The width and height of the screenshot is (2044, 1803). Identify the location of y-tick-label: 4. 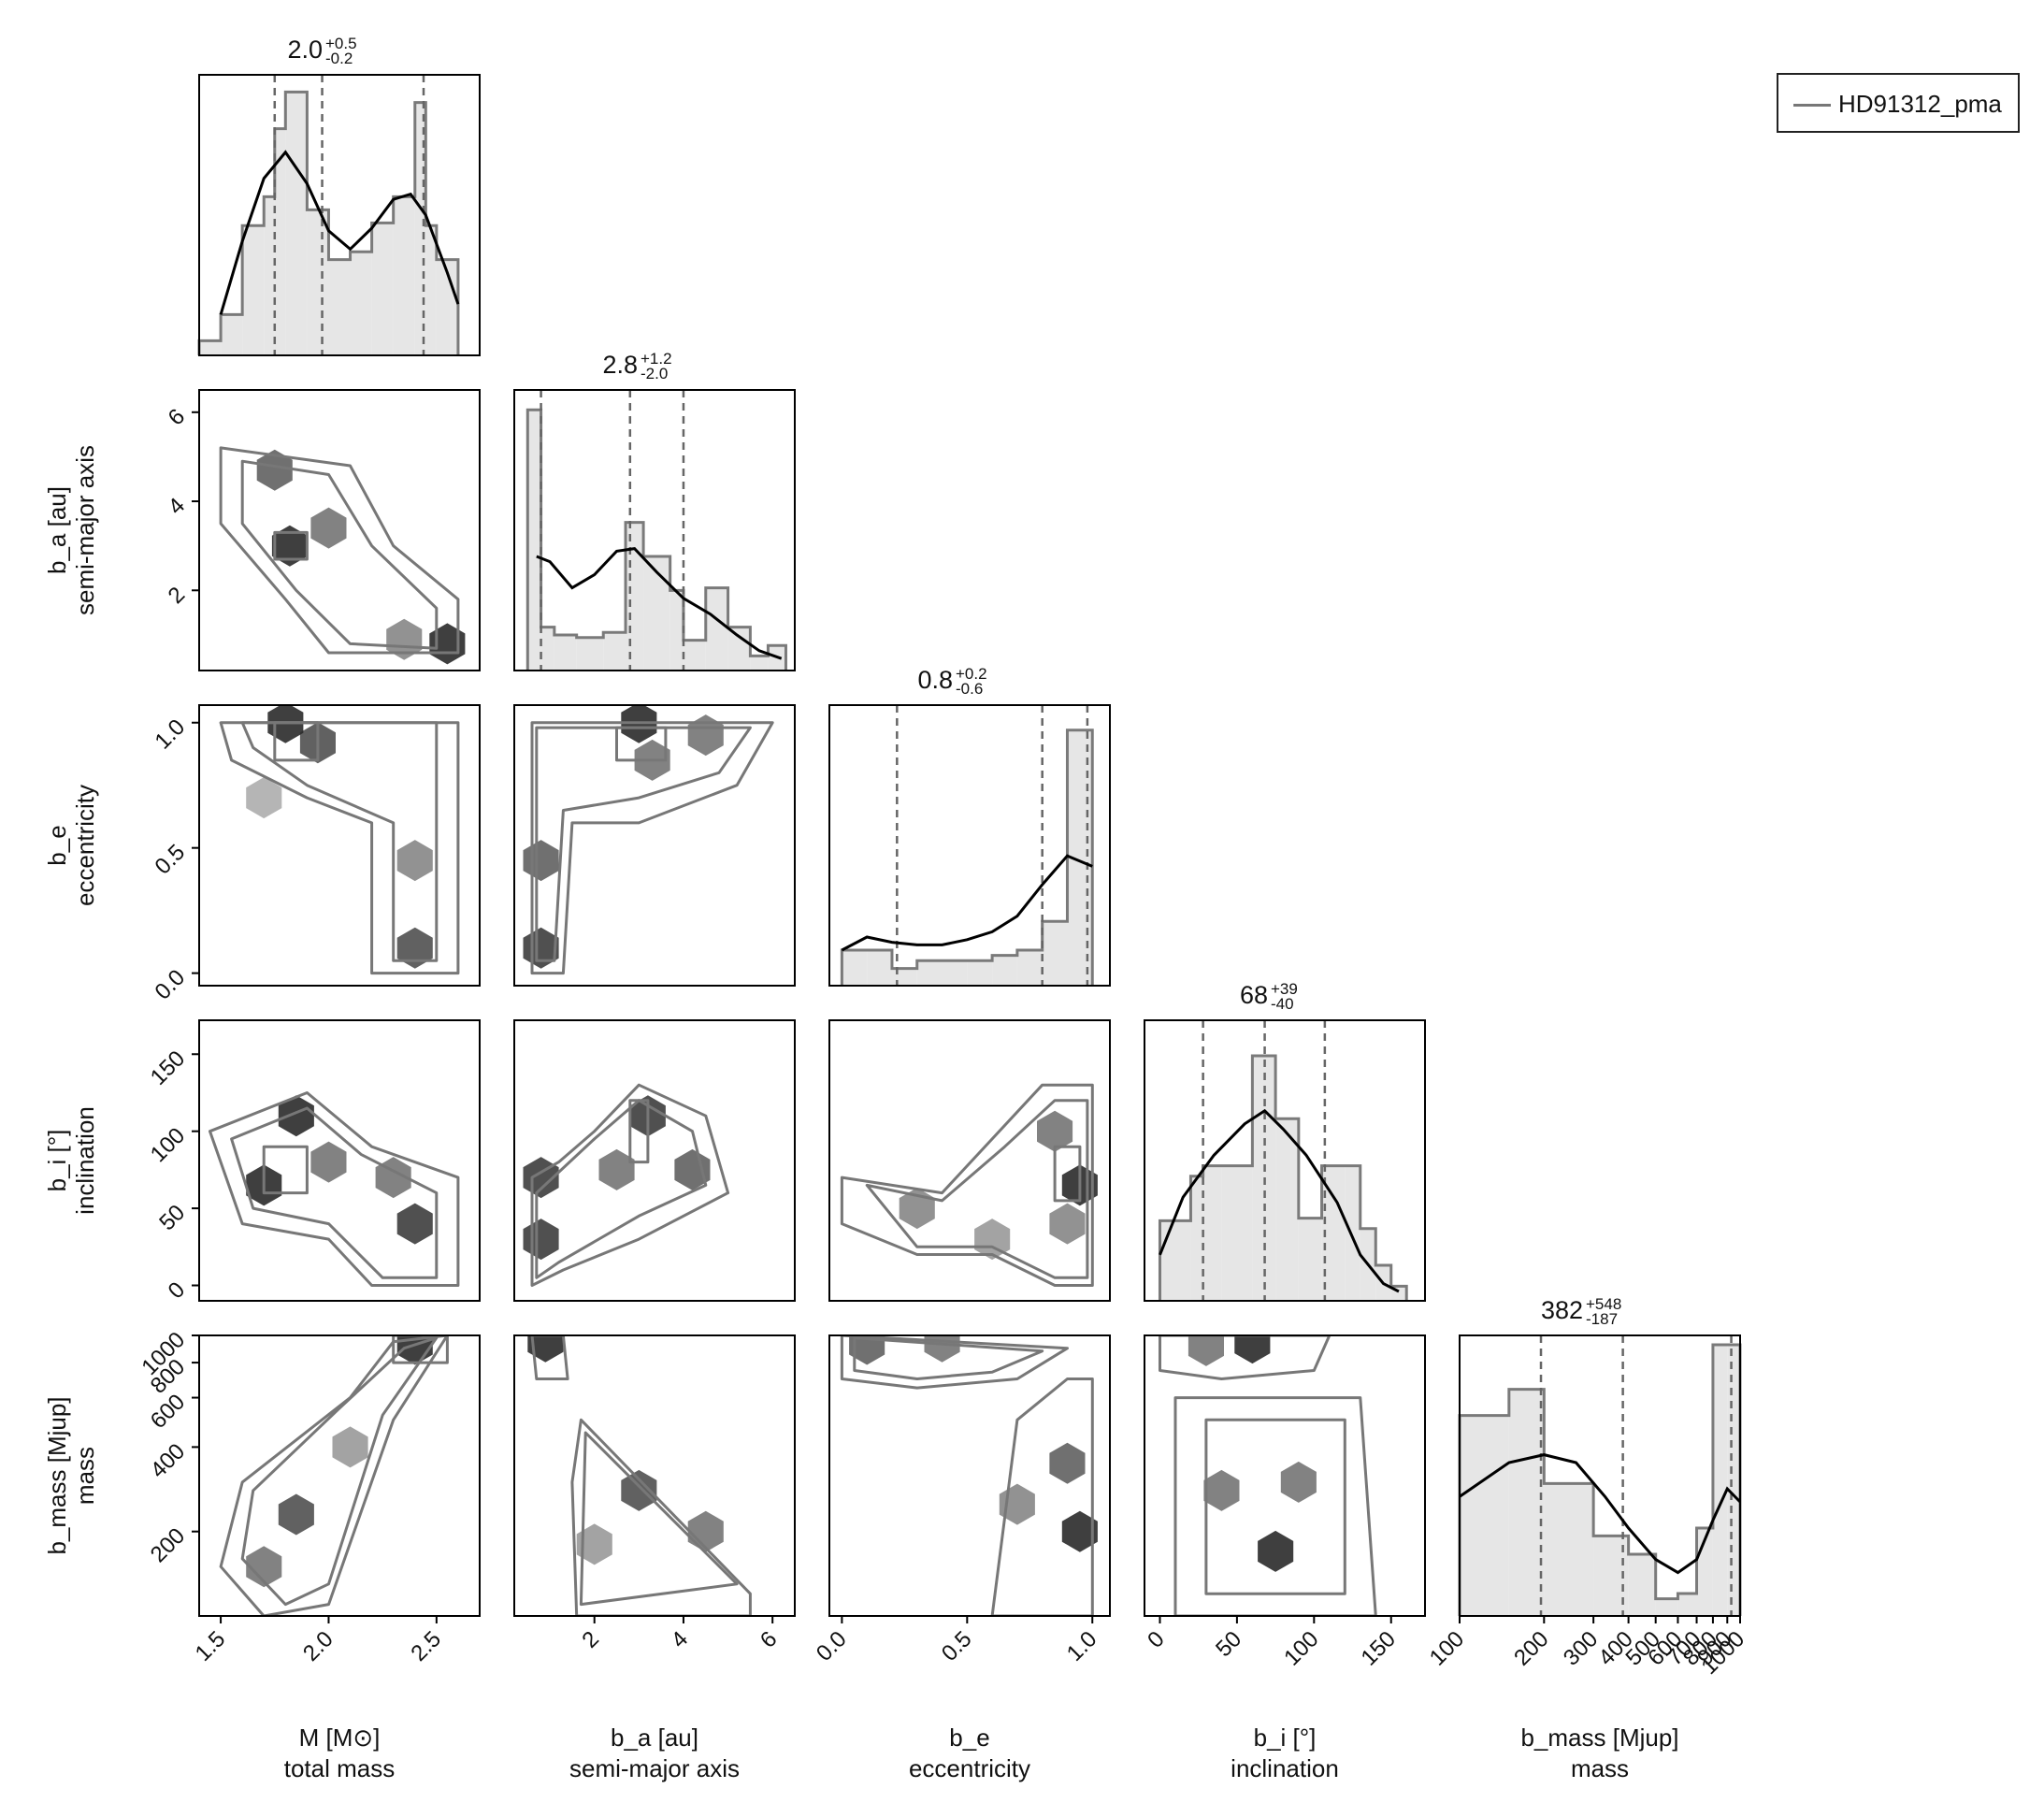
(177, 506).